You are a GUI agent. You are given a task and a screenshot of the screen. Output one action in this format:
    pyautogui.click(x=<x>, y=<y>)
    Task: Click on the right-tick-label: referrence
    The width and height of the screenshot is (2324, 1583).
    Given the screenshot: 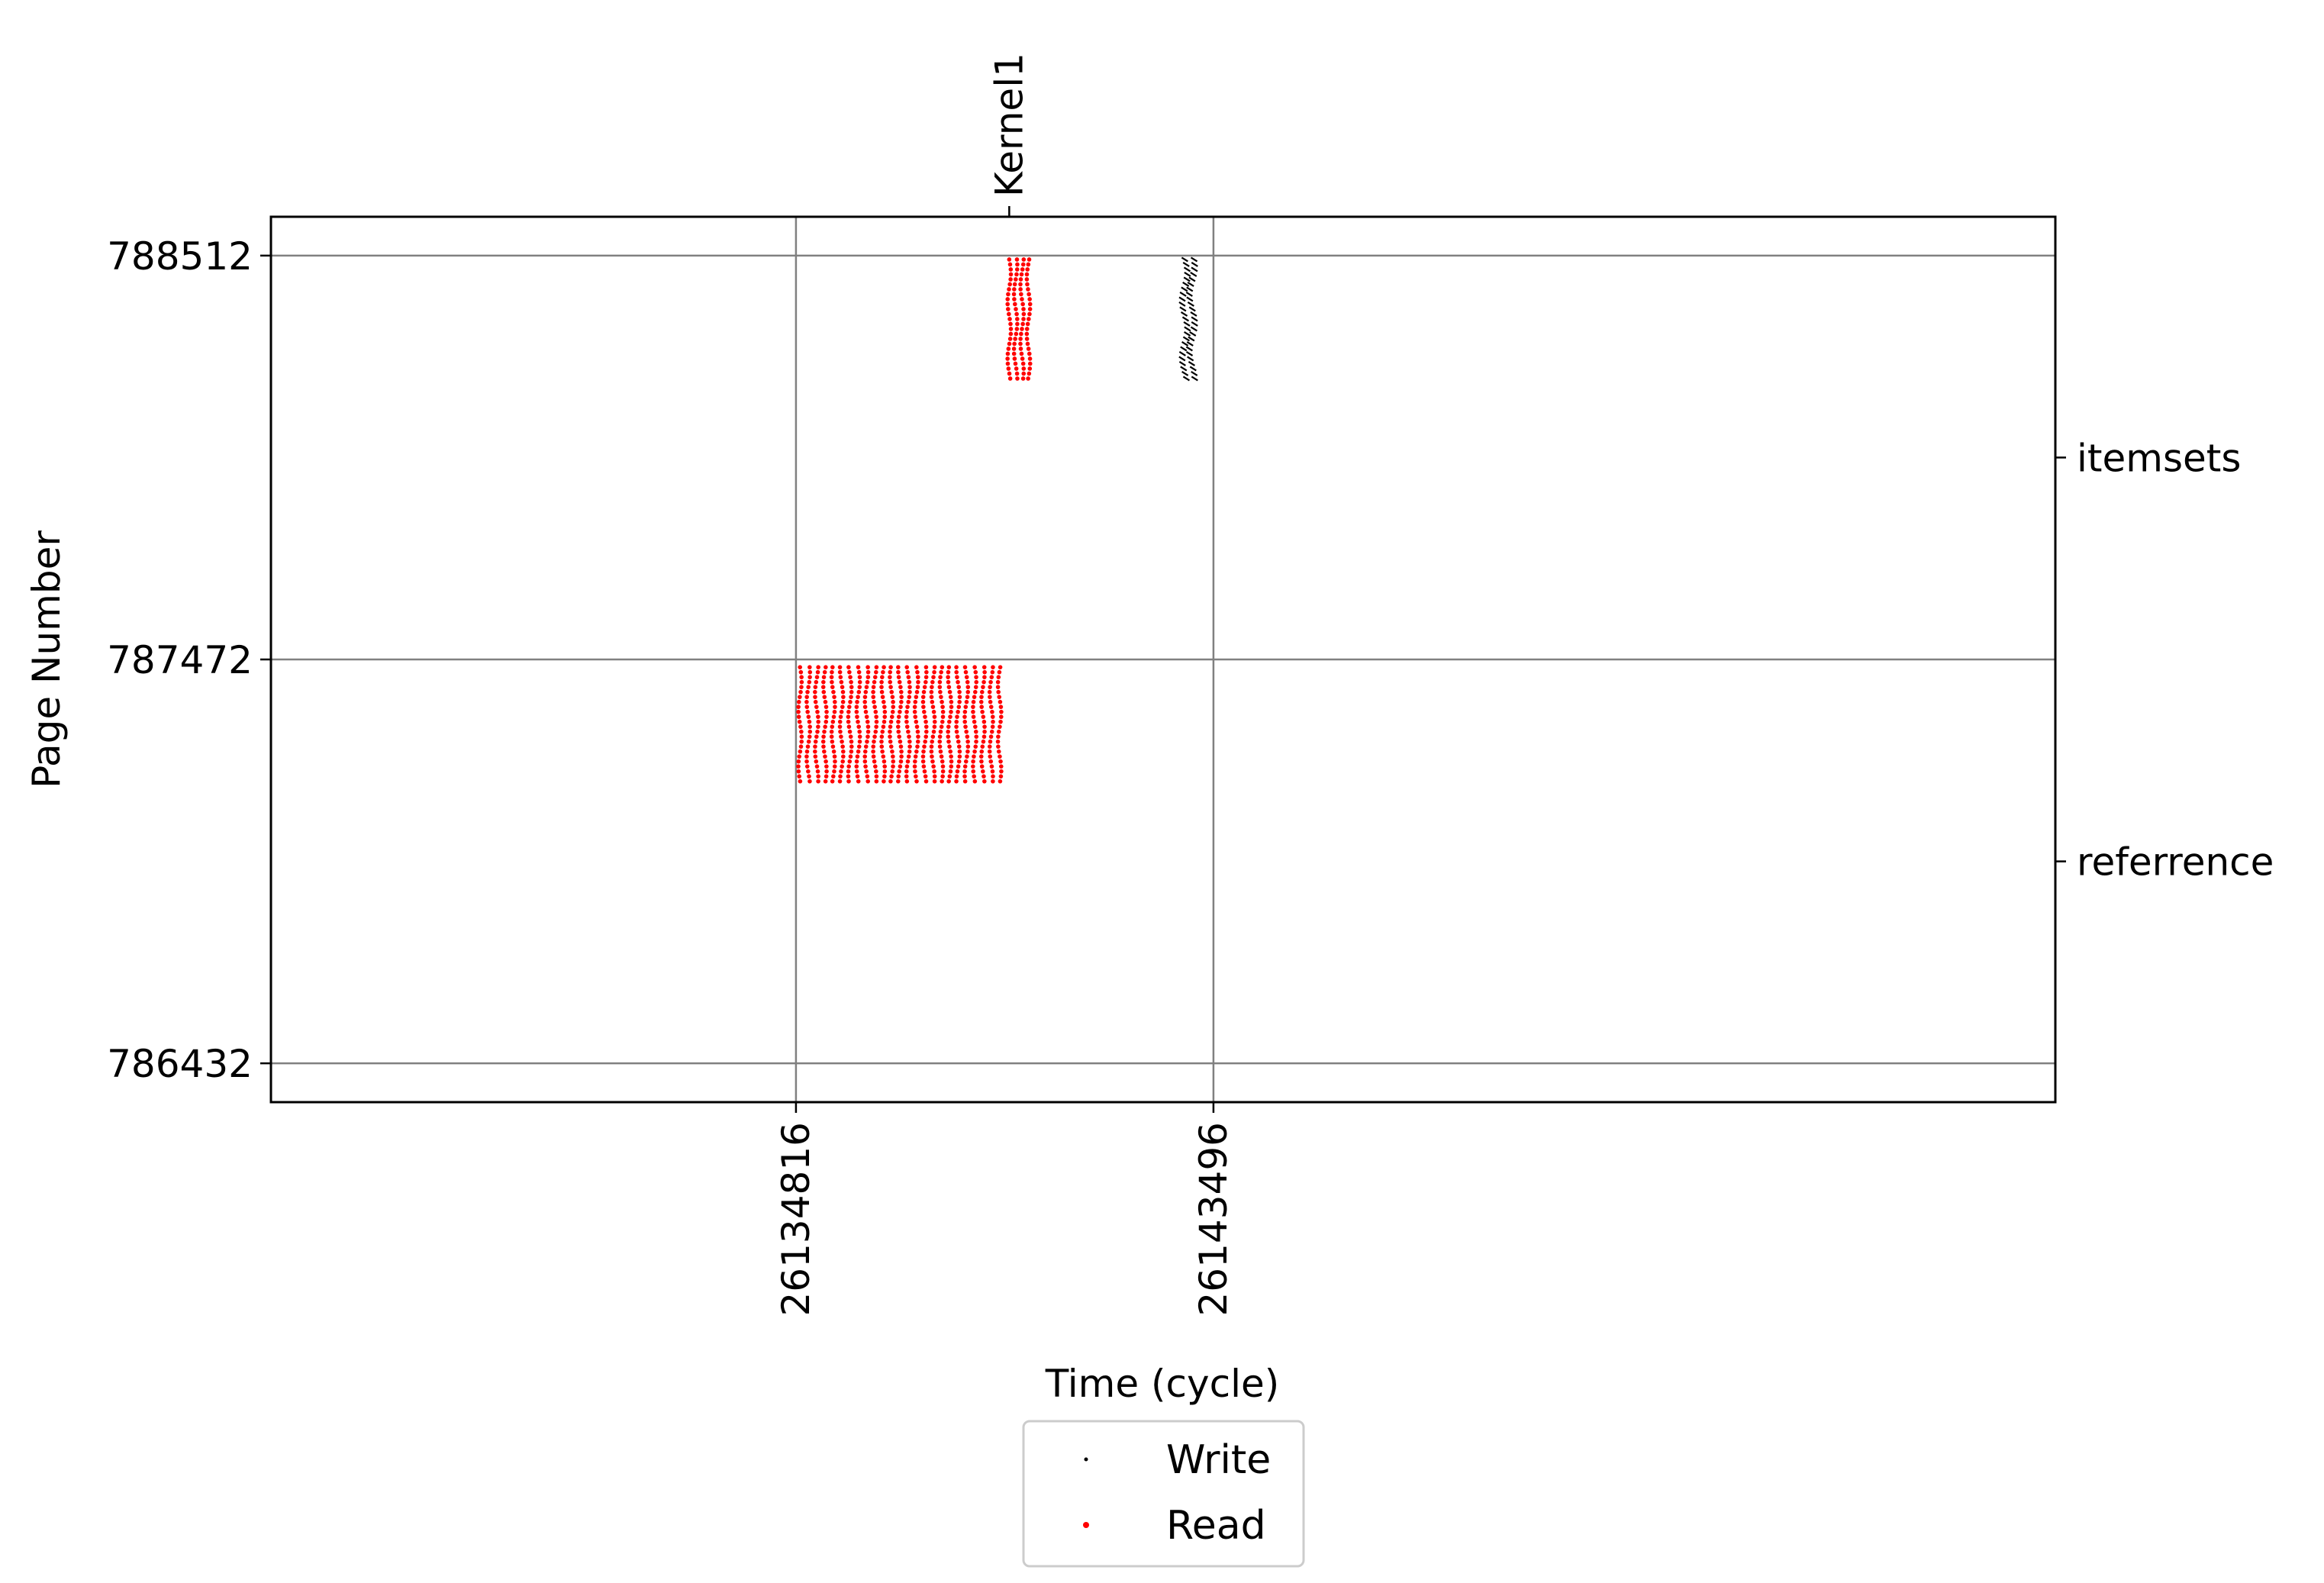 What is the action you would take?
    pyautogui.click(x=2176, y=862)
    